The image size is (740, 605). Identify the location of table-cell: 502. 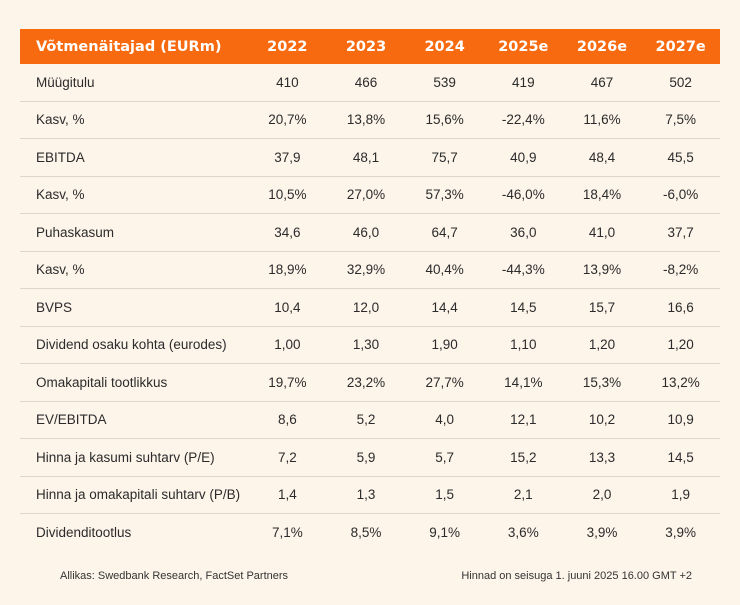
(680, 83).